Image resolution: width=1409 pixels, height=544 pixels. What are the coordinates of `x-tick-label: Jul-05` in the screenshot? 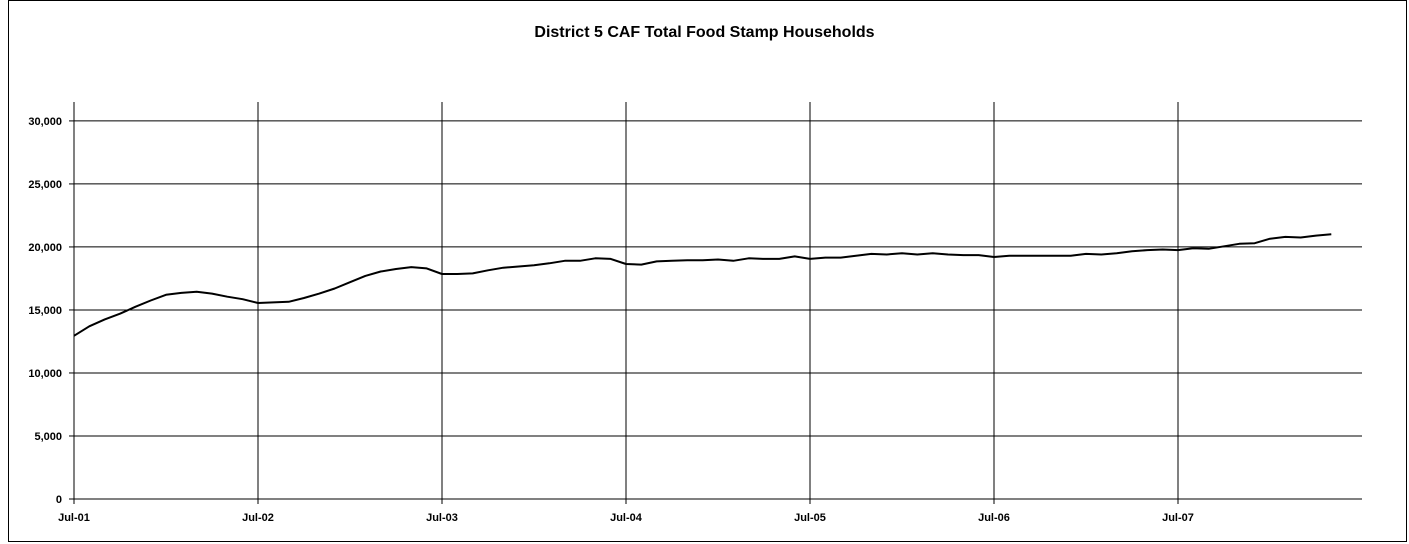 It's located at (810, 518).